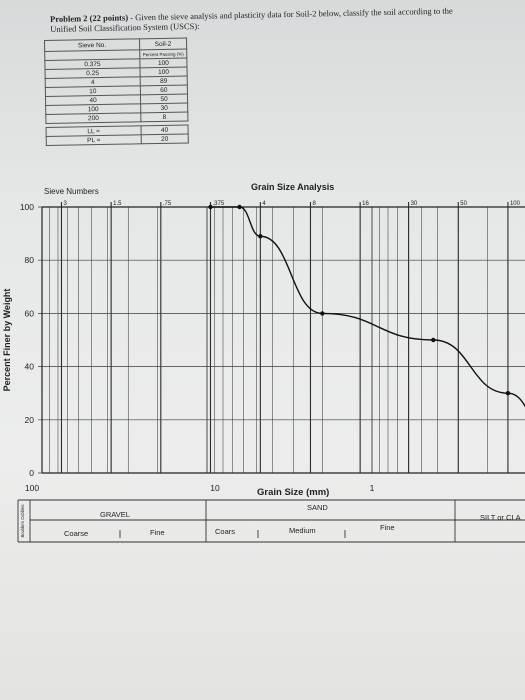  I want to click on x-tick-label: 100, so click(32, 488).